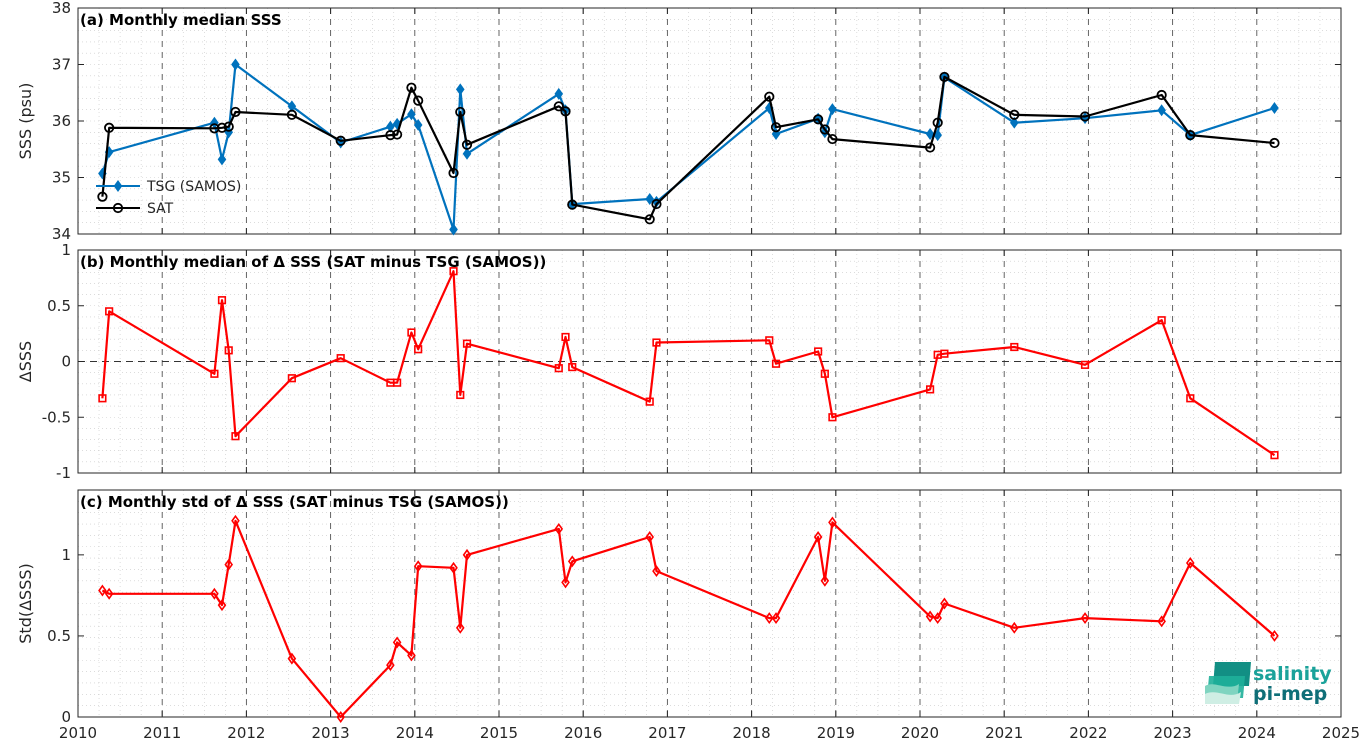  What do you see at coordinates (160, 209) in the screenshot?
I see `legend-label: SAT` at bounding box center [160, 209].